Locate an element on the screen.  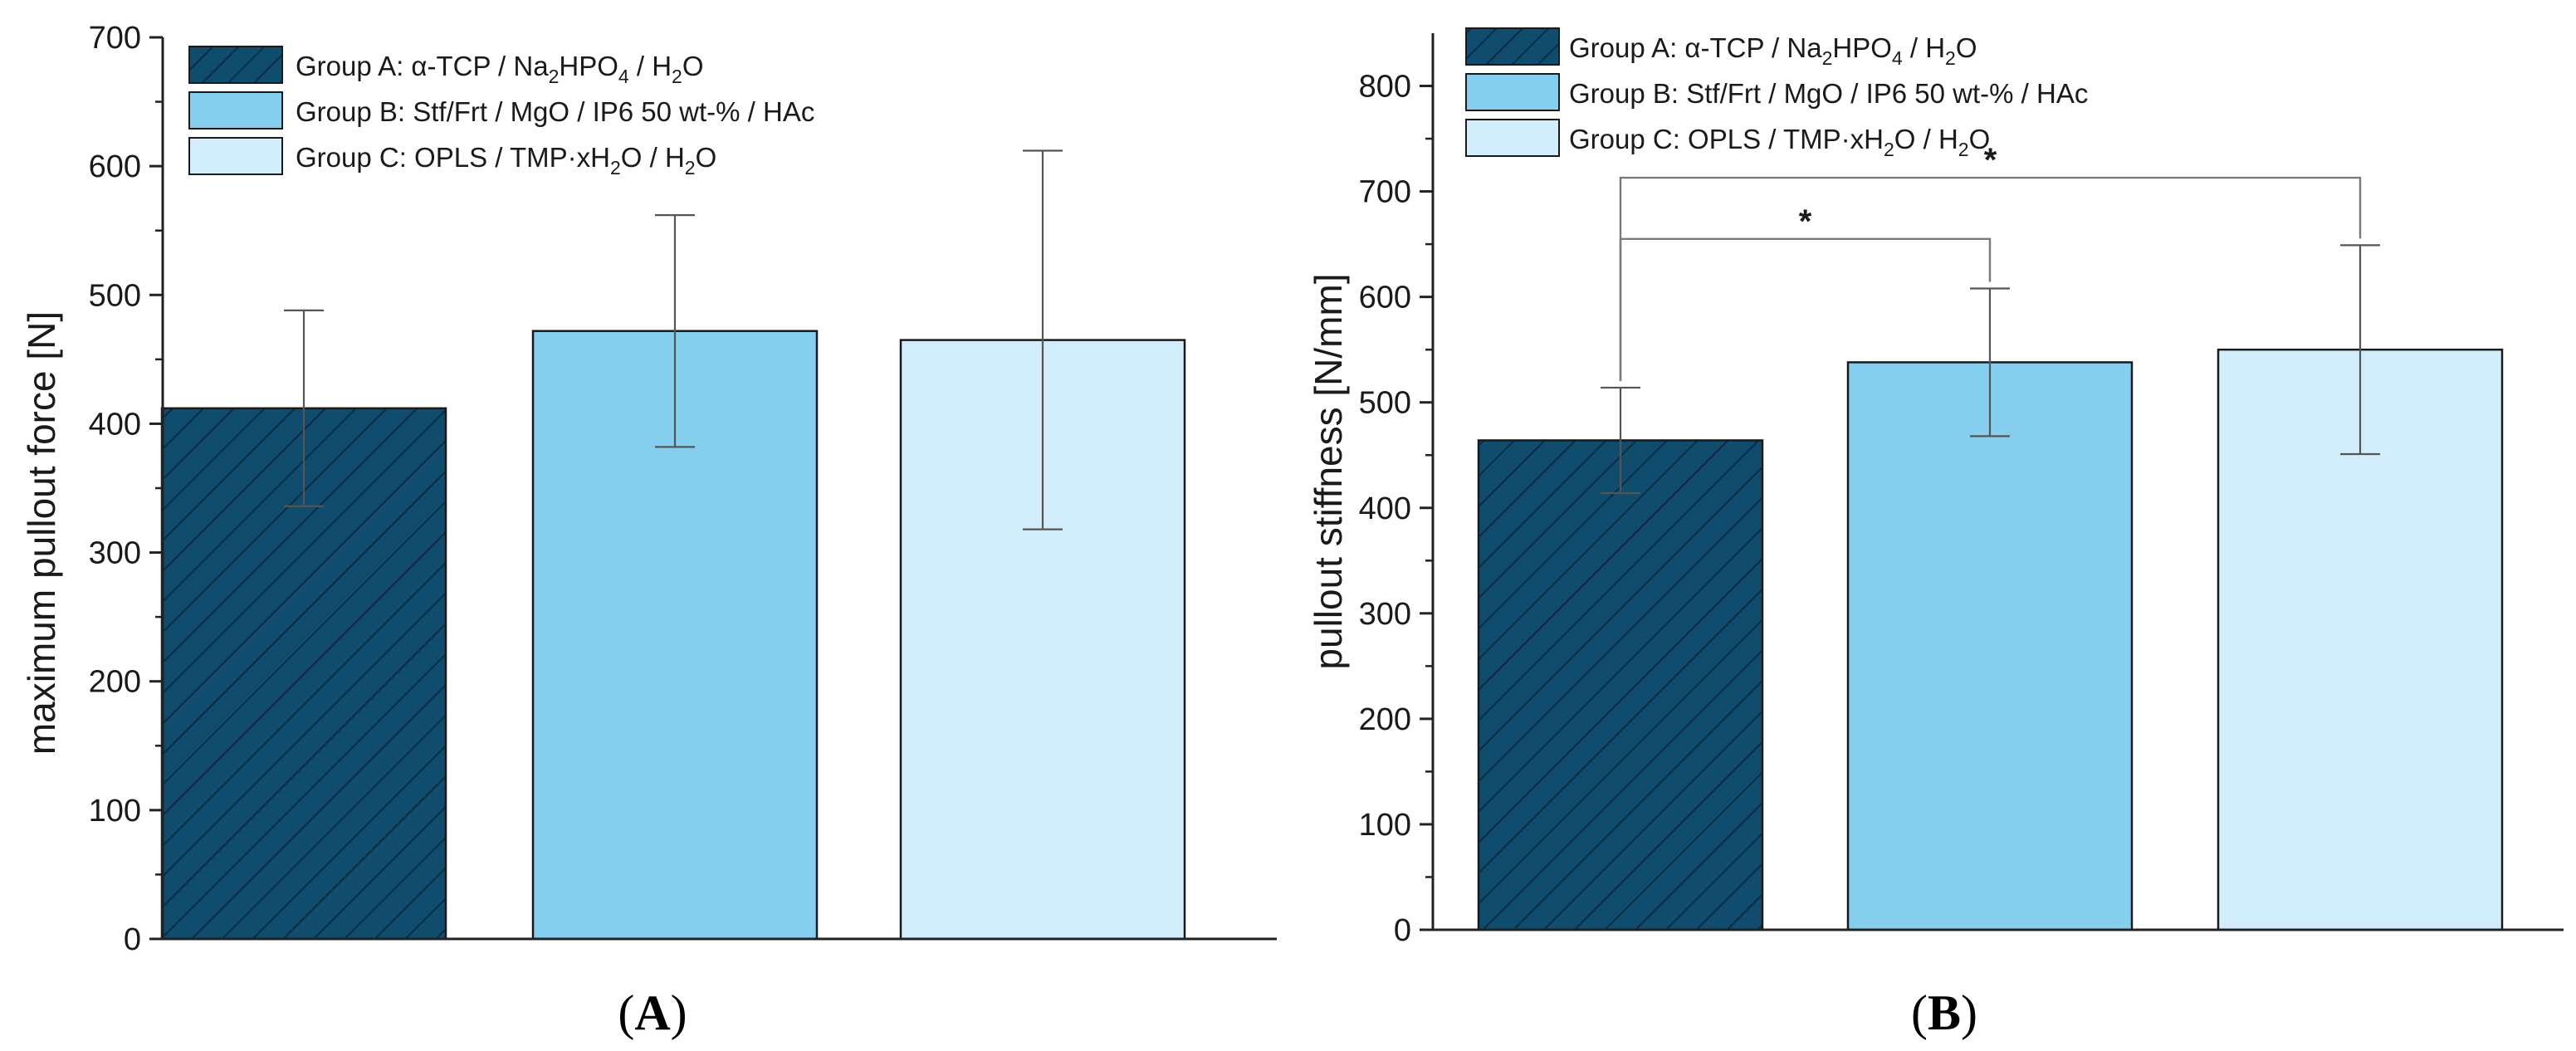
y-tick-label: 800 is located at coordinates (1385, 87).